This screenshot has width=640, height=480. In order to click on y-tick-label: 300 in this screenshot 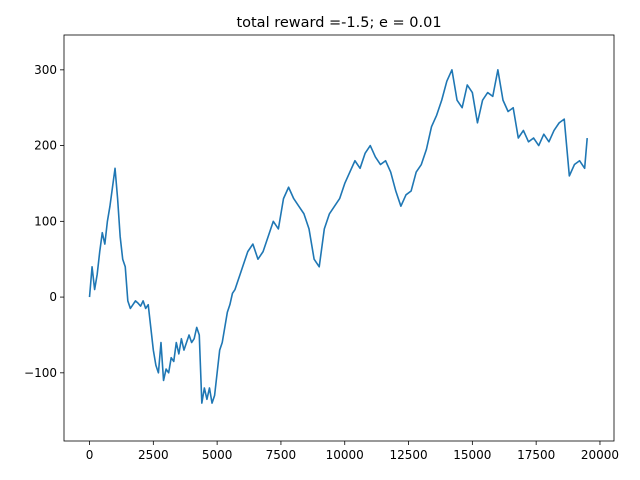, I will do `click(45, 70)`.